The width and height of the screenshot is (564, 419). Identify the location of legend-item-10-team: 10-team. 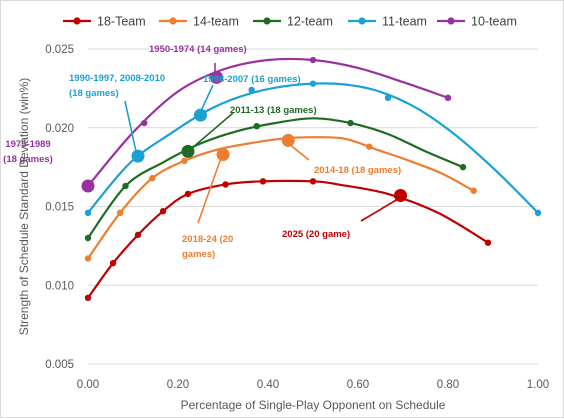
(477, 22).